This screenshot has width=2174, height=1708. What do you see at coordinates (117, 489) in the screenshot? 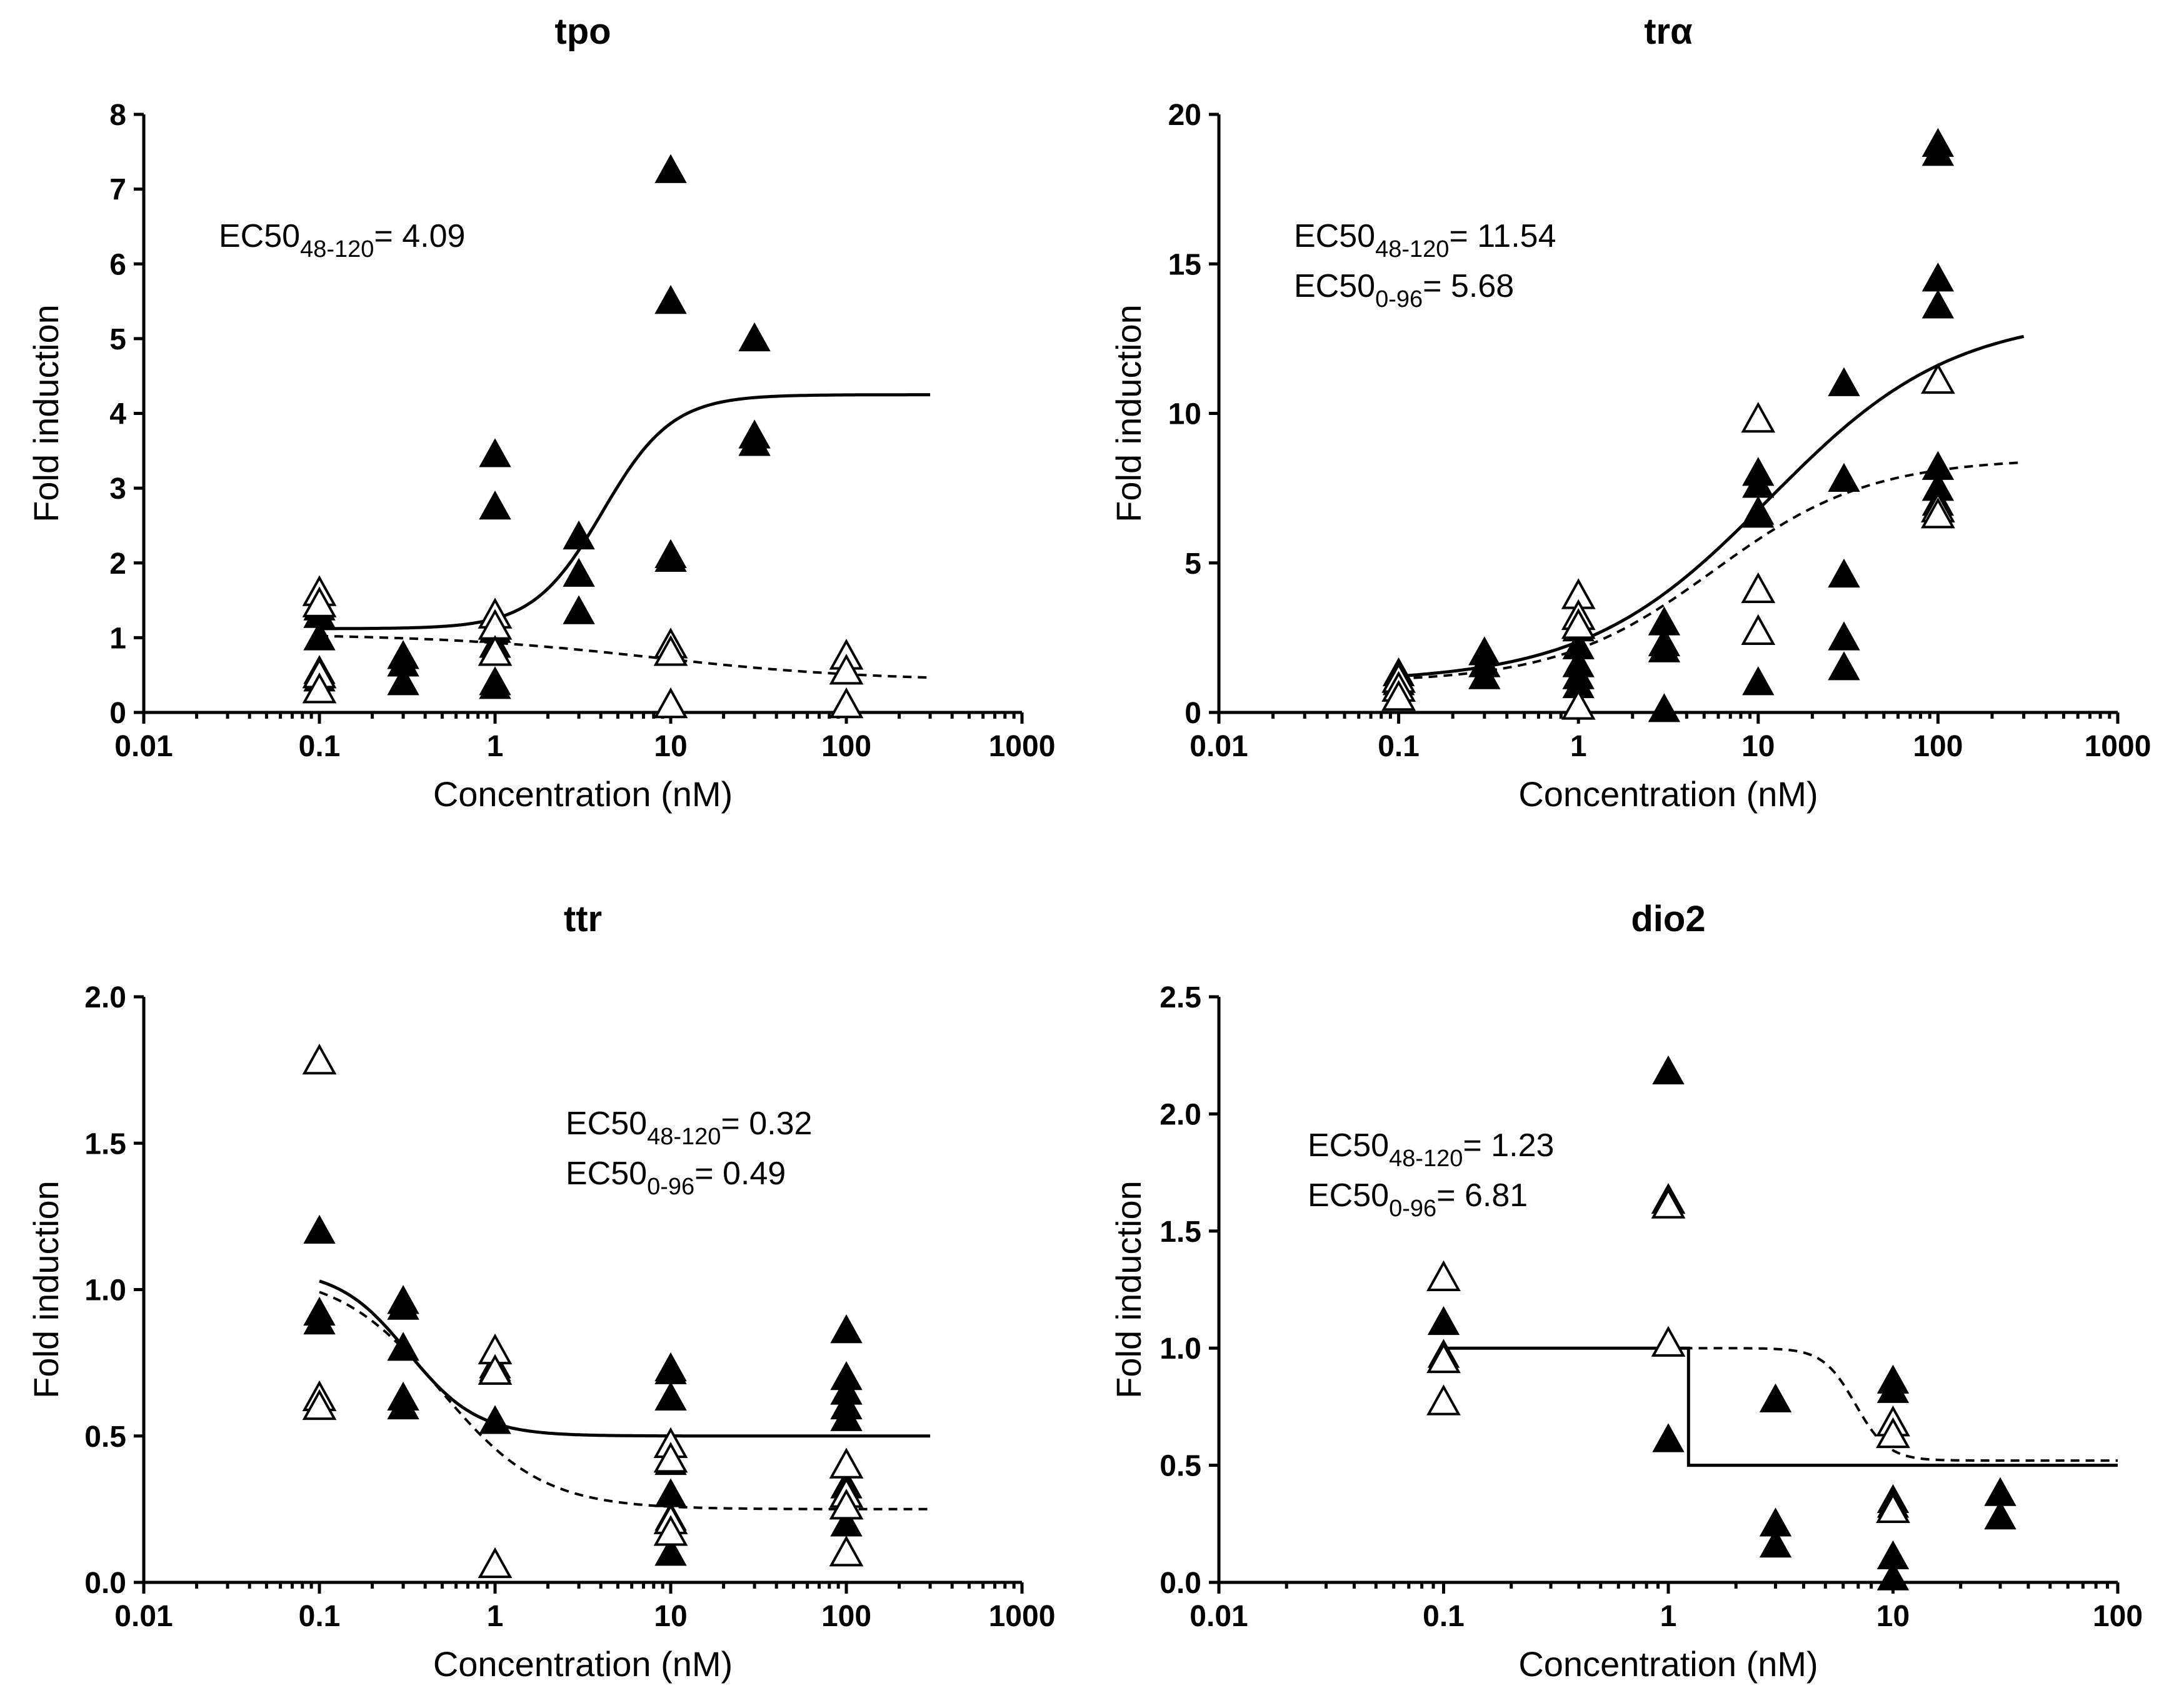
I see `y-tick-label: 3` at bounding box center [117, 489].